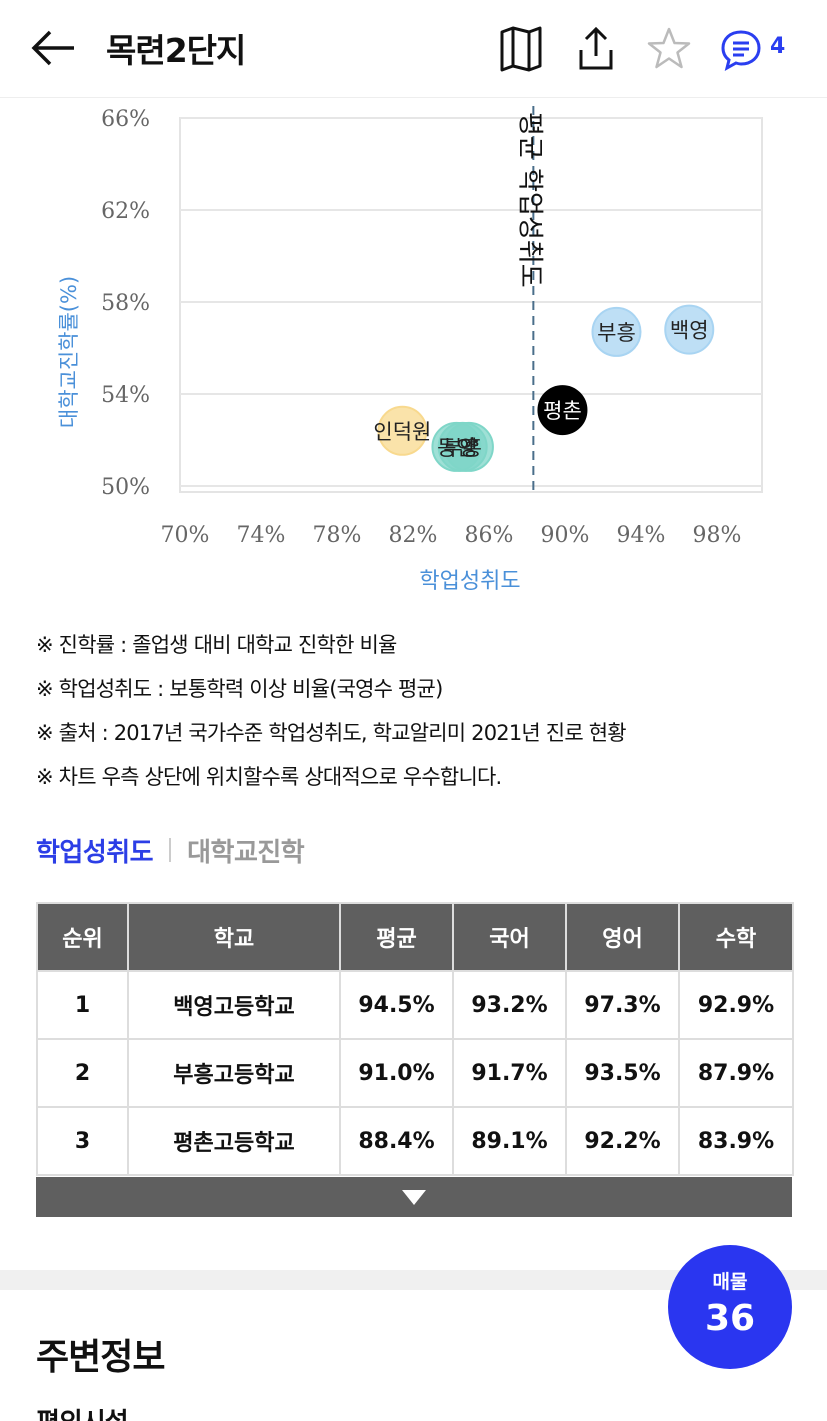 Image resolution: width=827 pixels, height=1421 pixels. Describe the element at coordinates (529, 200) in the screenshot. I see `reference-line-label: 평균 학업성취도` at that location.